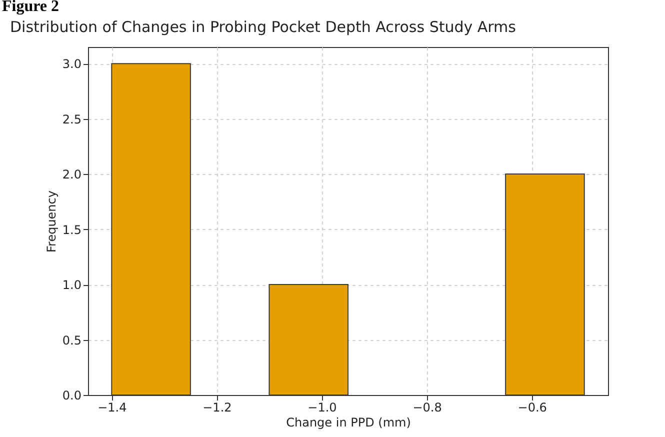  I want to click on x-tick-label: −1.2, so click(217, 407).